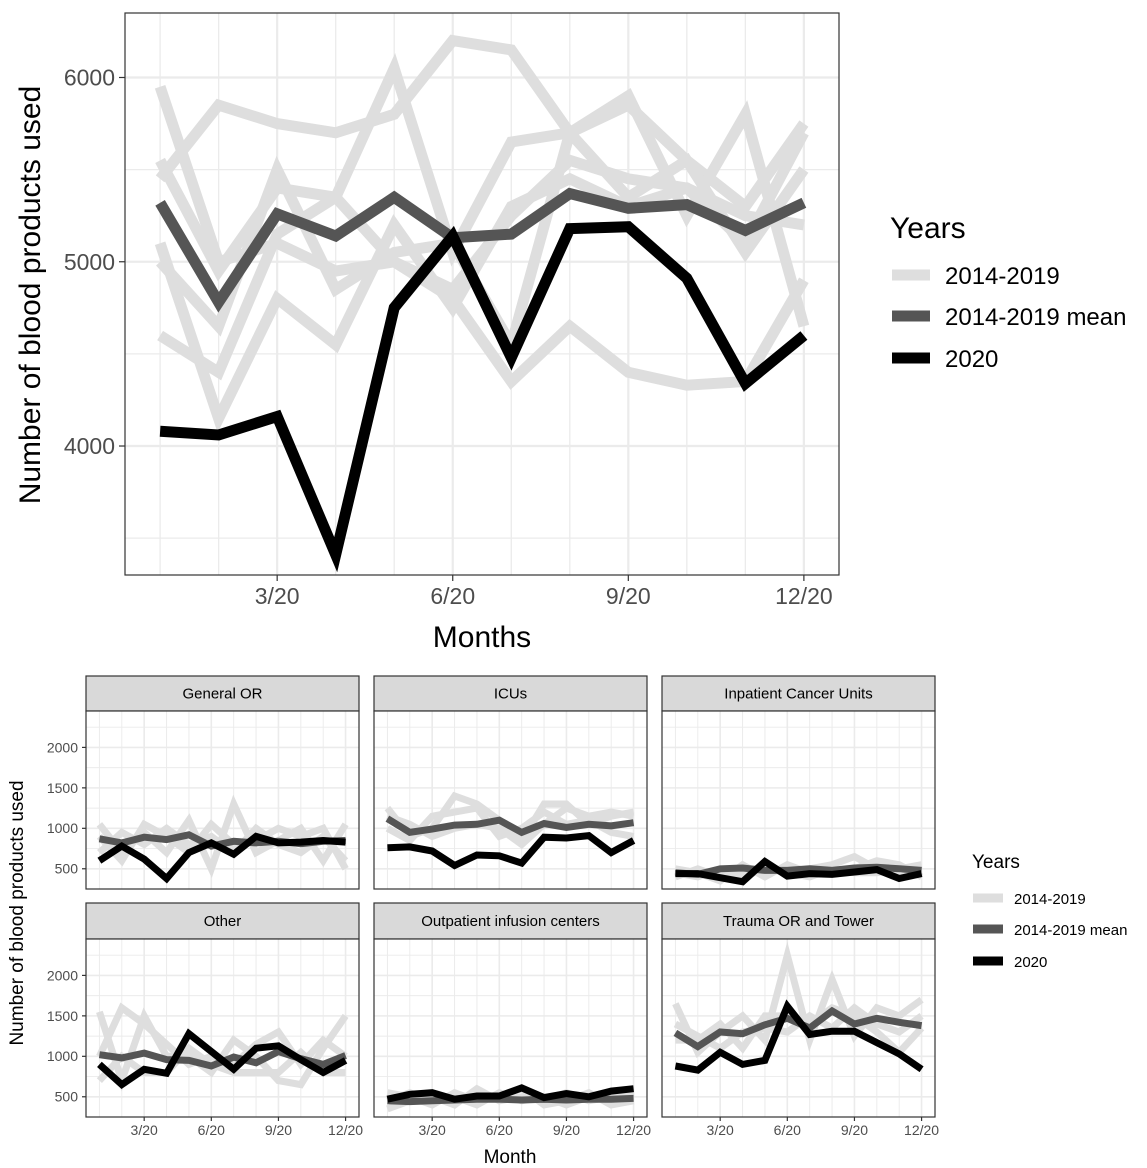  What do you see at coordinates (481, 250) in the screenshot?
I see `top-mean-line` at bounding box center [481, 250].